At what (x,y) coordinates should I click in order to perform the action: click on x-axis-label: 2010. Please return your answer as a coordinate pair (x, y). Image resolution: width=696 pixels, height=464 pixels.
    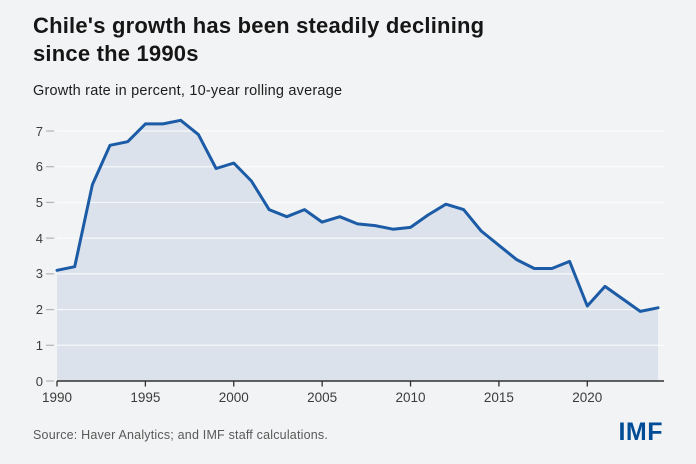
    Looking at the image, I should click on (410, 397).